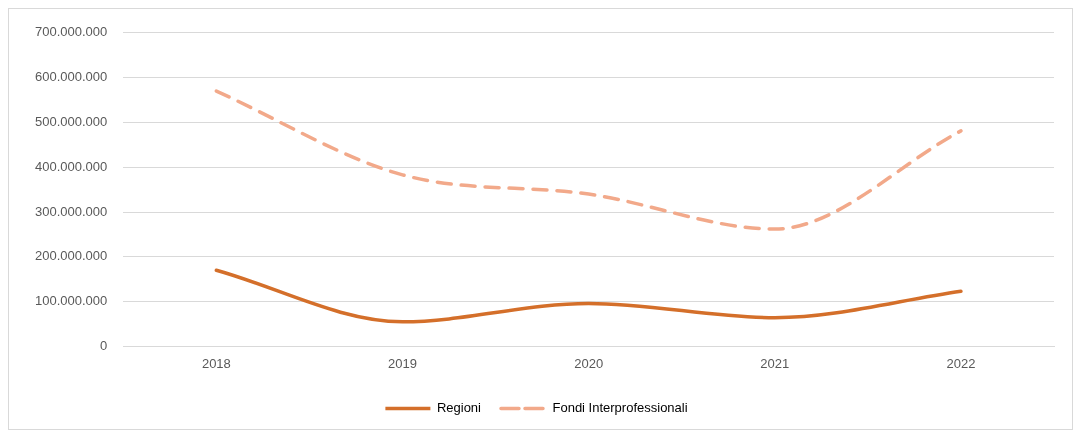  What do you see at coordinates (216, 363) in the screenshot?
I see `x-tick-label: 2018` at bounding box center [216, 363].